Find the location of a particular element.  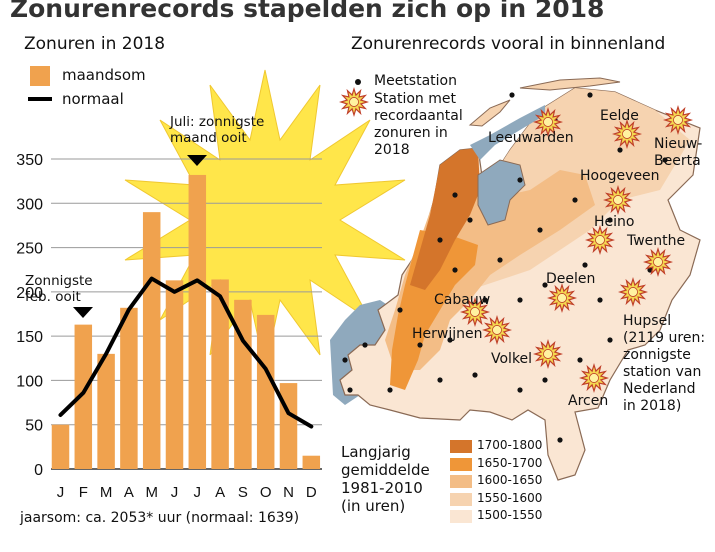

x-tick-label: S is located at coordinates (243, 492).